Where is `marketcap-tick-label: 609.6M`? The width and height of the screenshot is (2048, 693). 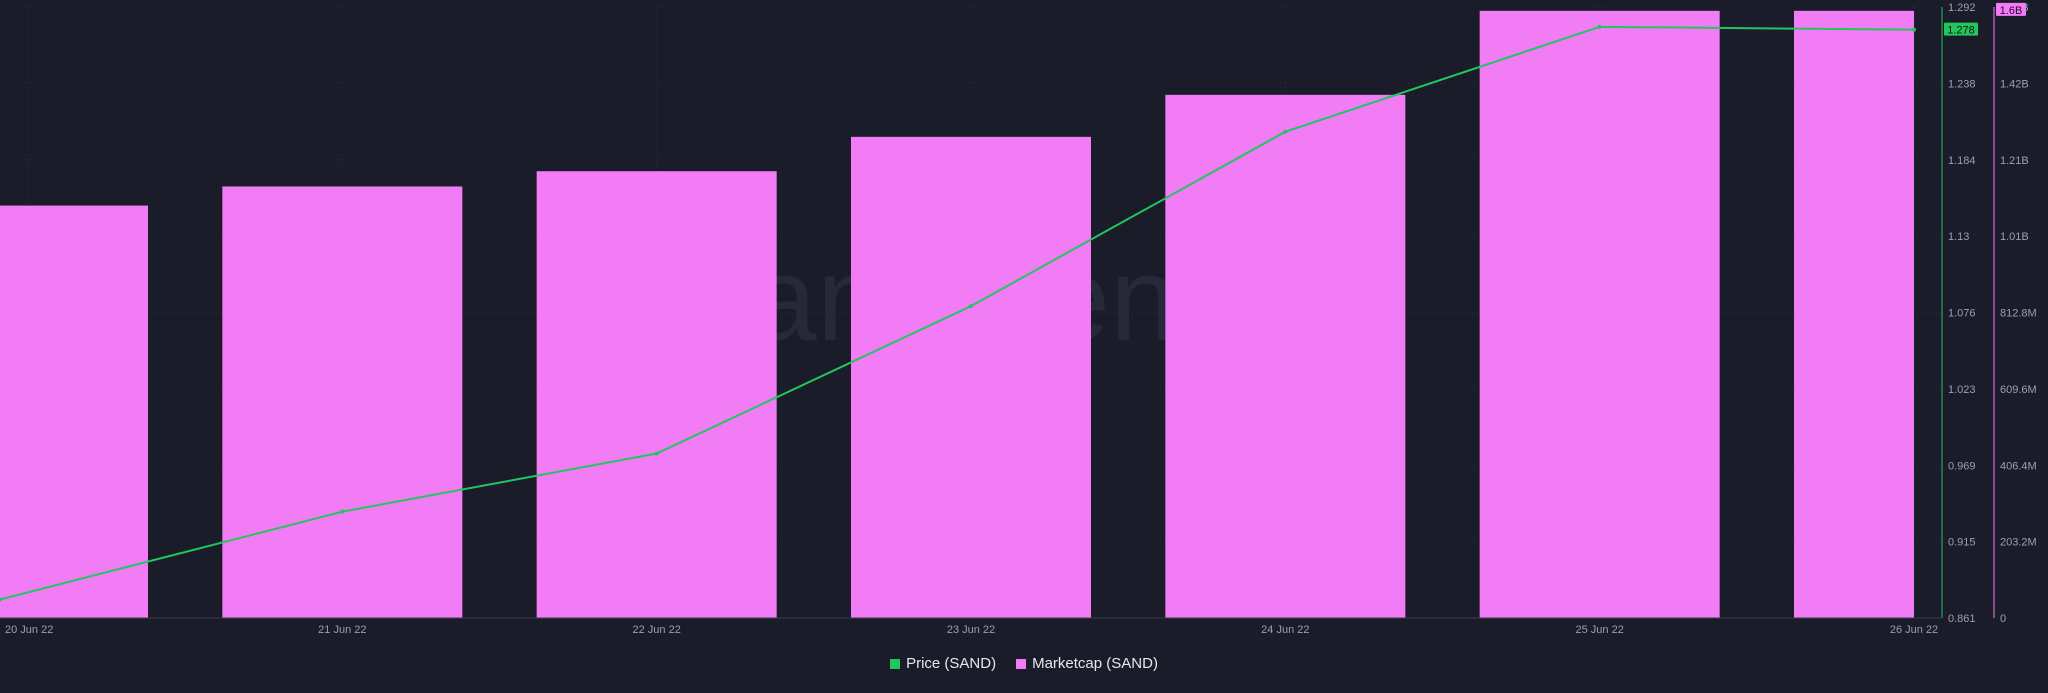 marketcap-tick-label: 609.6M is located at coordinates (2018, 390).